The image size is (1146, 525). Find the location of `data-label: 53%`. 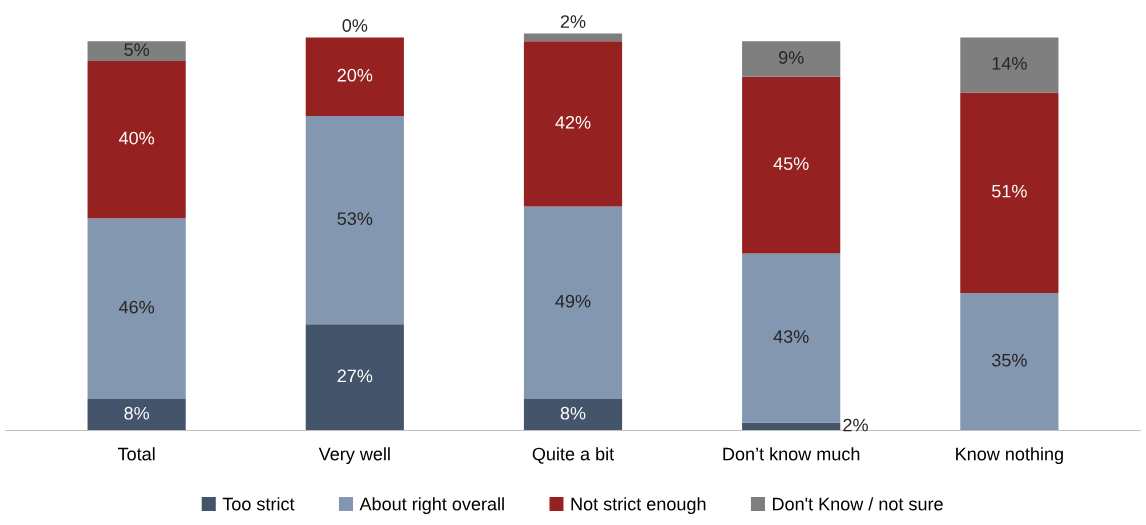

data-label: 53% is located at coordinates (355, 219).